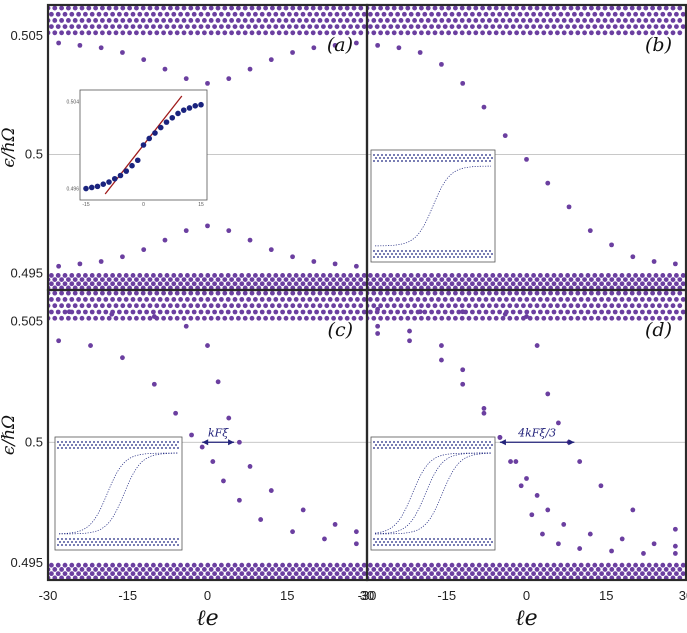 This screenshot has height=633, width=687. Describe the element at coordinates (86, 188) in the screenshot. I see `inset-point` at that location.